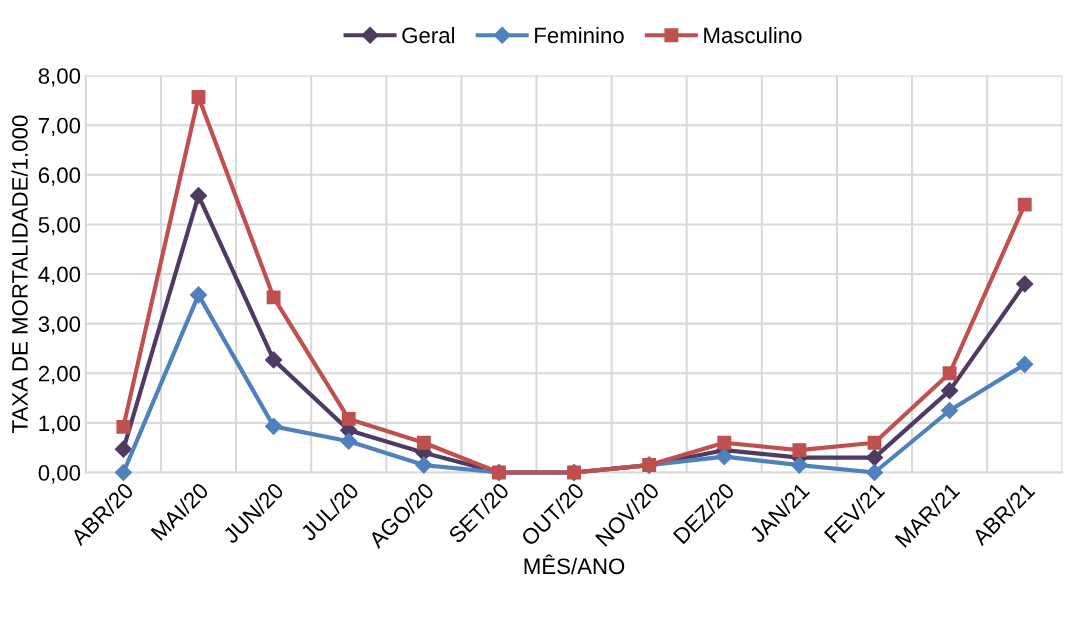 The image size is (1073, 630). What do you see at coordinates (579, 35) in the screenshot?
I see `legend-label: Feminino` at bounding box center [579, 35].